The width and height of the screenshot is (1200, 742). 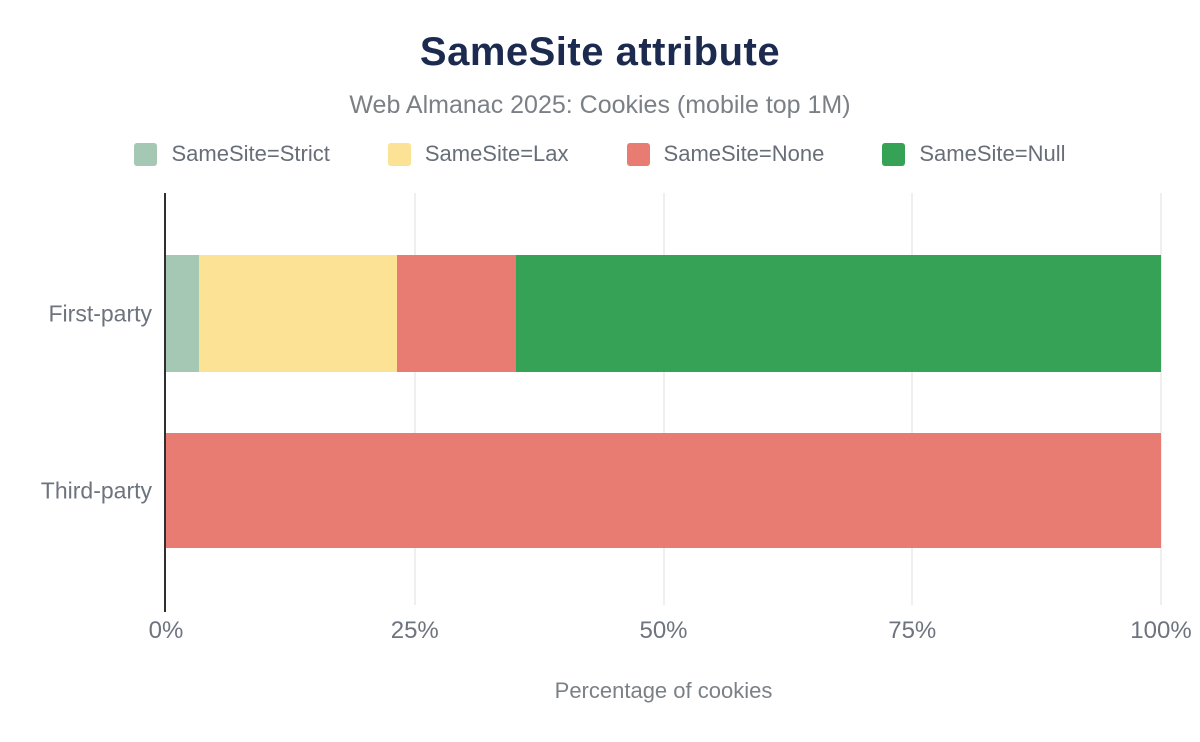 I want to click on x-axis-title: Percentage of cookies, so click(x=663, y=690).